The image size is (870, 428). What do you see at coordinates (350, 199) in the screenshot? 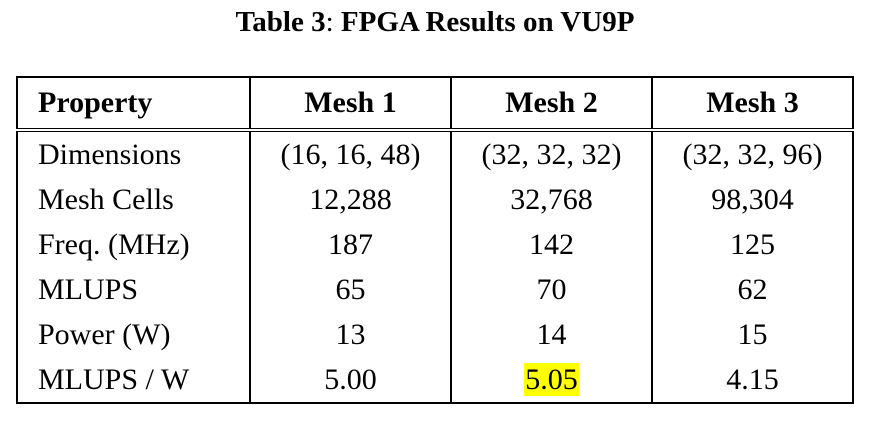
I see `table-cell: 12,288` at bounding box center [350, 199].